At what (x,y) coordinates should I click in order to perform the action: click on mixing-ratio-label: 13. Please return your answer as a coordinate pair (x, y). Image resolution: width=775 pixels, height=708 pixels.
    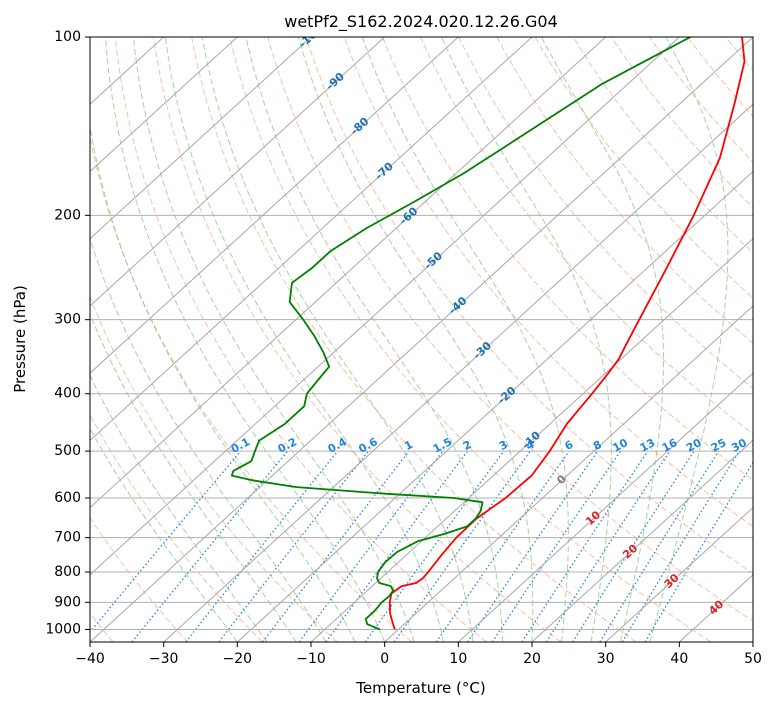
    Looking at the image, I should click on (648, 445).